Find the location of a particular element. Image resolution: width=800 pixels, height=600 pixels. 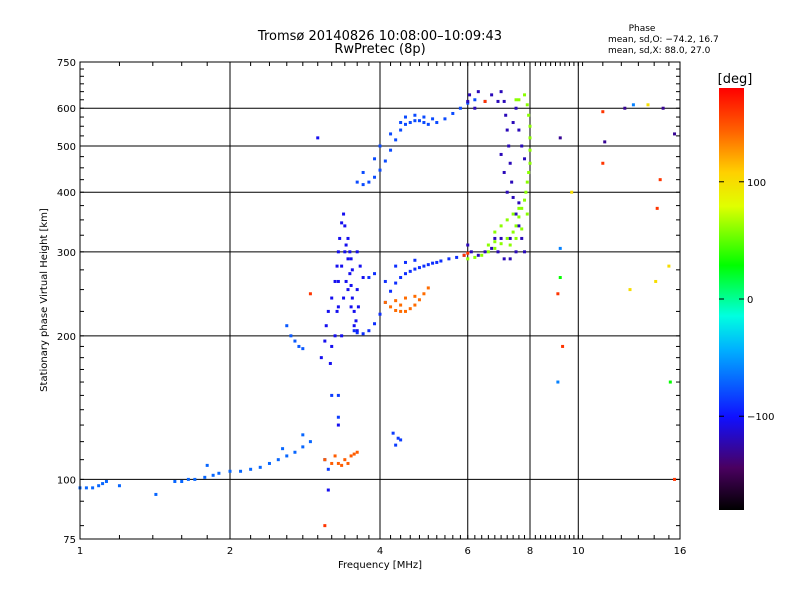

y-tick-label: 100 is located at coordinates (66, 480).